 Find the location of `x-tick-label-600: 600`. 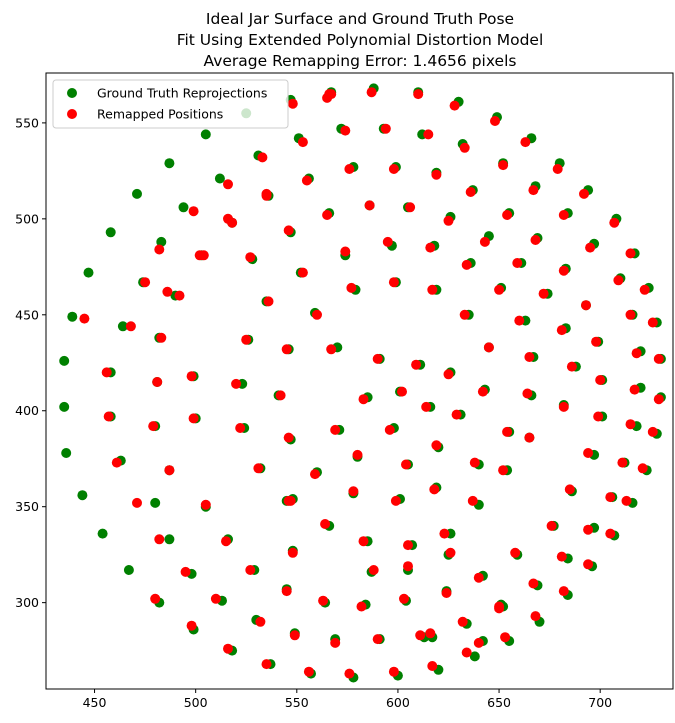

x-tick-label-600: 600 is located at coordinates (398, 702).